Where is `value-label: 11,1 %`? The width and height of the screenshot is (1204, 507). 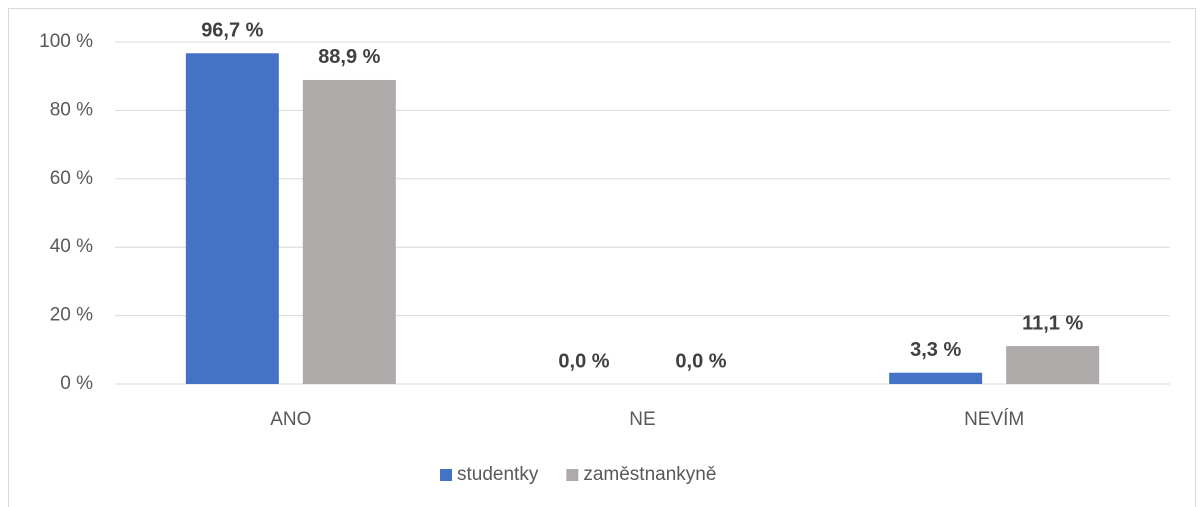 value-label: 11,1 % is located at coordinates (1052, 323).